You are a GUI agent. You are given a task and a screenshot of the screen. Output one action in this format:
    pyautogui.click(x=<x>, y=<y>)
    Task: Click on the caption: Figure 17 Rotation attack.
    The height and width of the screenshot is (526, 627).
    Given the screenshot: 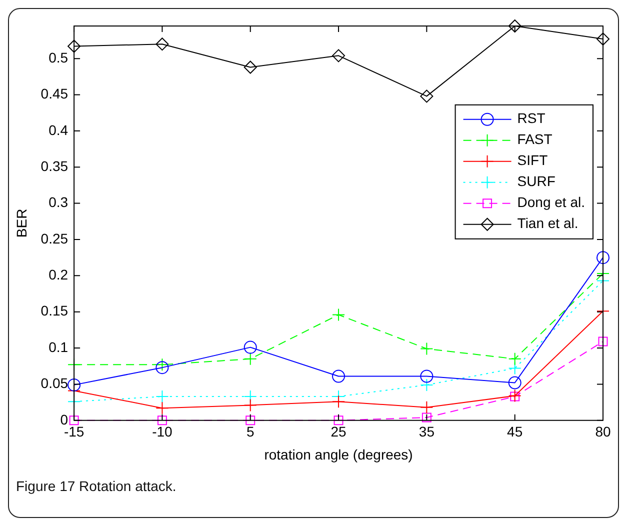 What is the action you would take?
    pyautogui.click(x=96, y=486)
    